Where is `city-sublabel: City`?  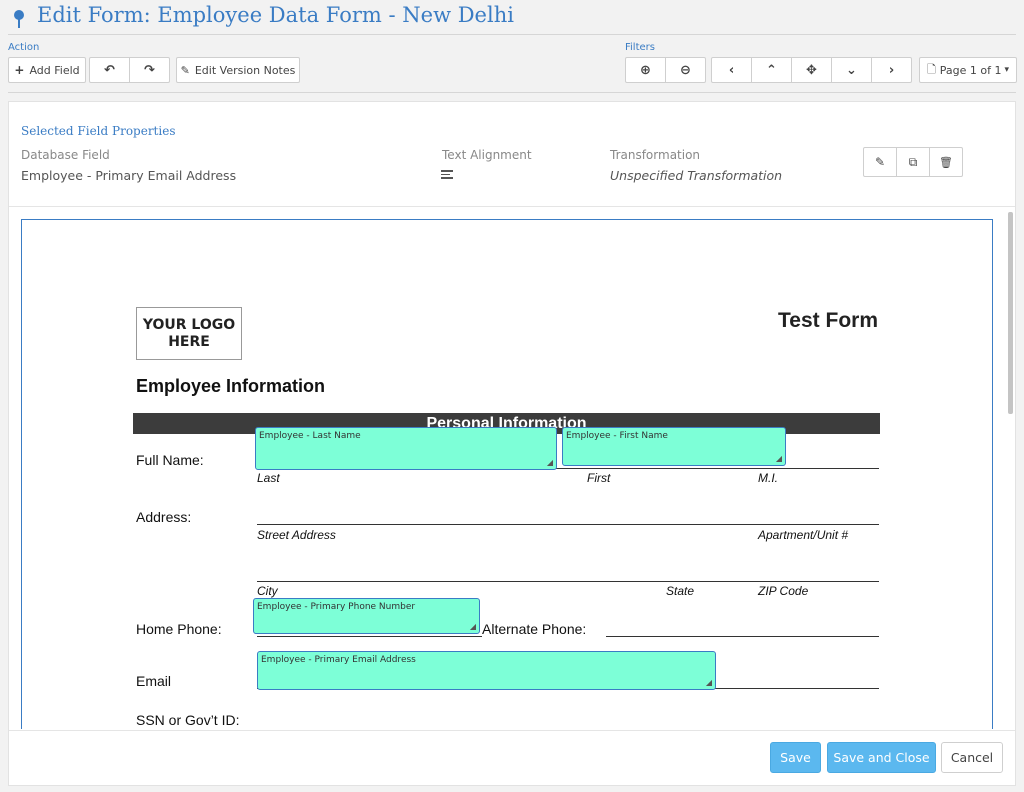 city-sublabel: City is located at coordinates (267, 591).